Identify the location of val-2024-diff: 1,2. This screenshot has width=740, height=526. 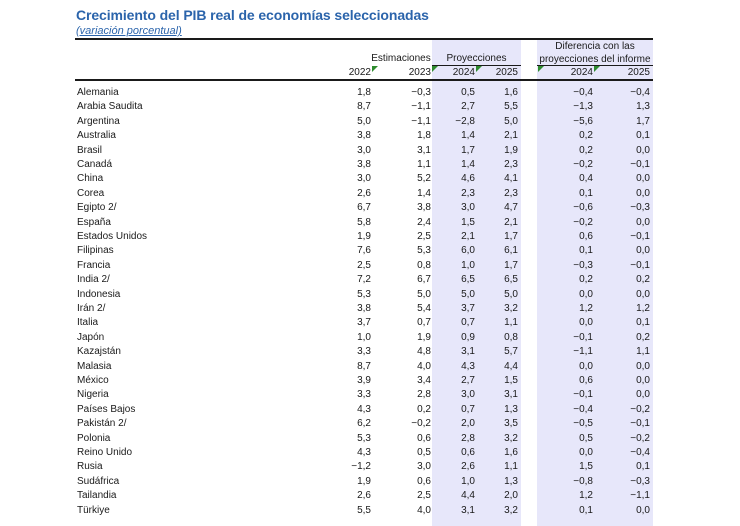
(586, 308).